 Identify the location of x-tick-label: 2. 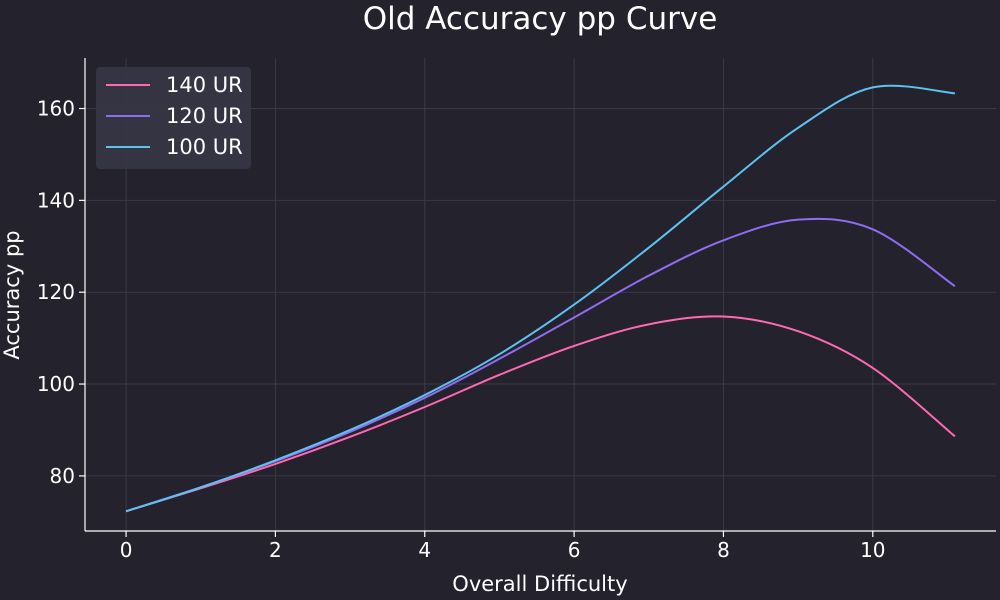
(275, 550).